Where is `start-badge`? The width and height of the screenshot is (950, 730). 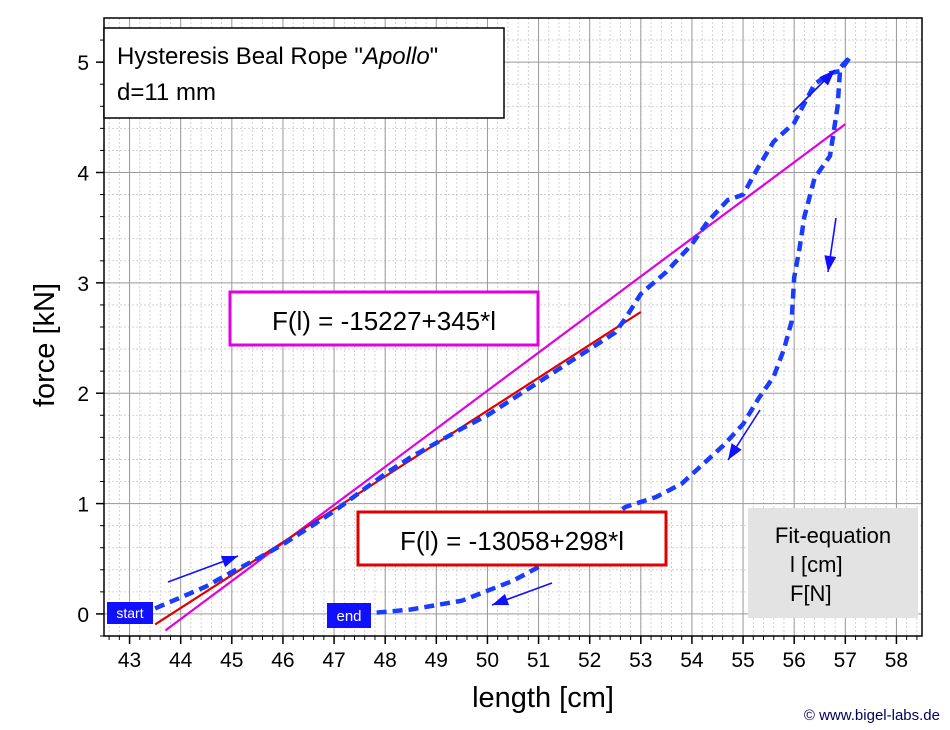 start-badge is located at coordinates (130, 613).